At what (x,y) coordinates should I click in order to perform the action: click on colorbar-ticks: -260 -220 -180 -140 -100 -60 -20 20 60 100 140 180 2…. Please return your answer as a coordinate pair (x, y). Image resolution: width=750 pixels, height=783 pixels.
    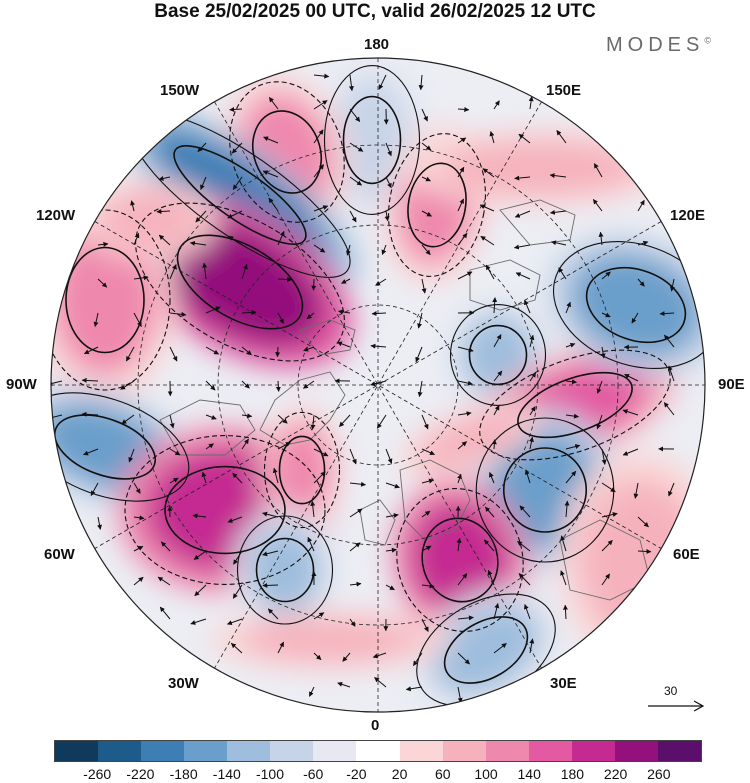
    Looking at the image, I should click on (378, 774).